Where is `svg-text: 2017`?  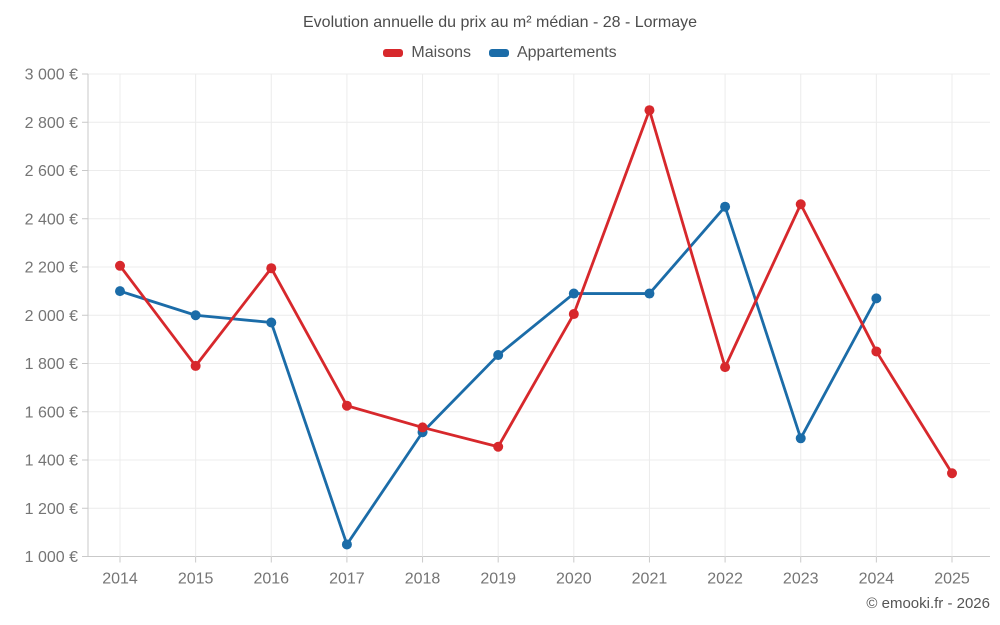
svg-text: 2017 is located at coordinates (347, 579).